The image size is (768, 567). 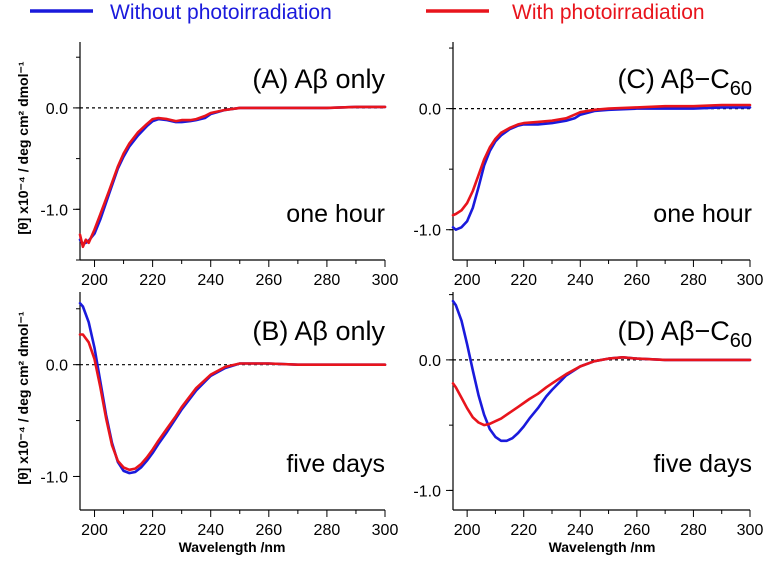 What do you see at coordinates (23, 148) in the screenshot?
I see `y-axis-title-top: [θ] x10⁻⁴ / deg cm² dmol⁻¹` at bounding box center [23, 148].